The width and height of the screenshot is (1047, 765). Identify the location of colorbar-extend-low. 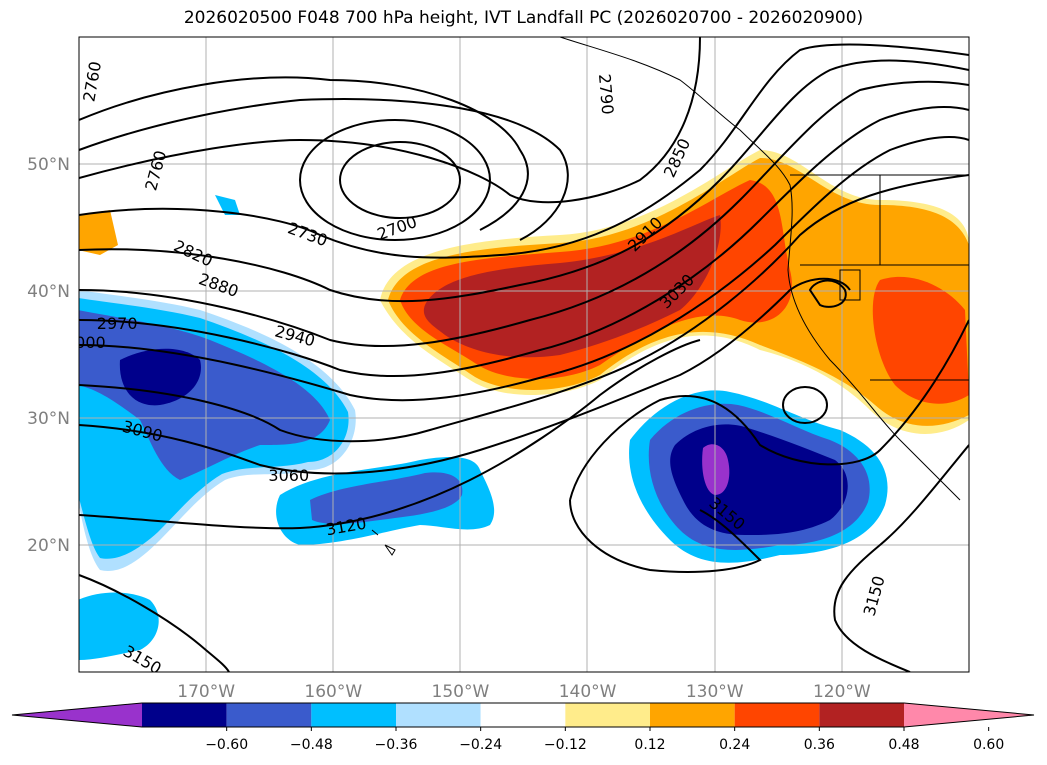
(77, 715).